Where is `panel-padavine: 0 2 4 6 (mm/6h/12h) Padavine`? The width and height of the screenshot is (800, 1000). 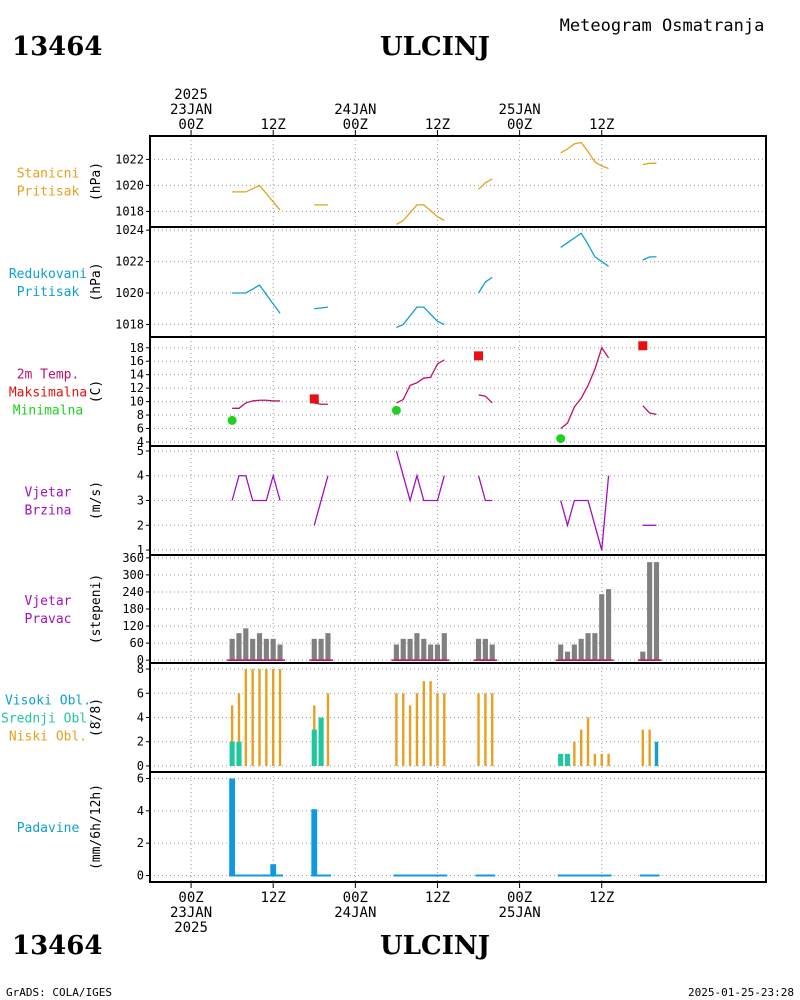
panel-padavine: 0 2 4 6 (mm/6h/12h) Padavine is located at coordinates (392, 827).